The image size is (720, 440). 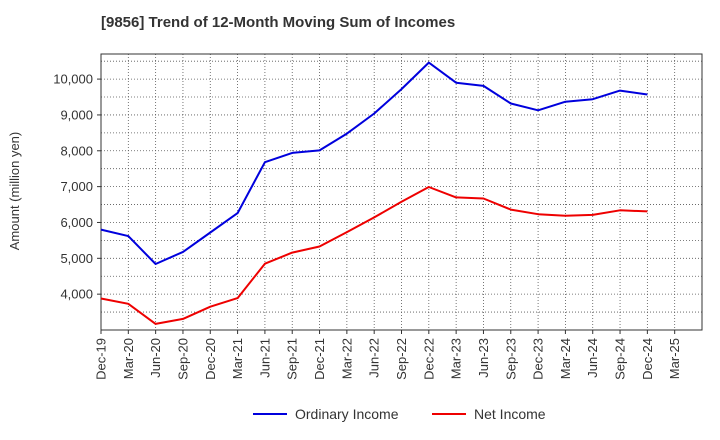 I want to click on legend-label-ordinary-income: Ordinary Income, so click(x=347, y=414).